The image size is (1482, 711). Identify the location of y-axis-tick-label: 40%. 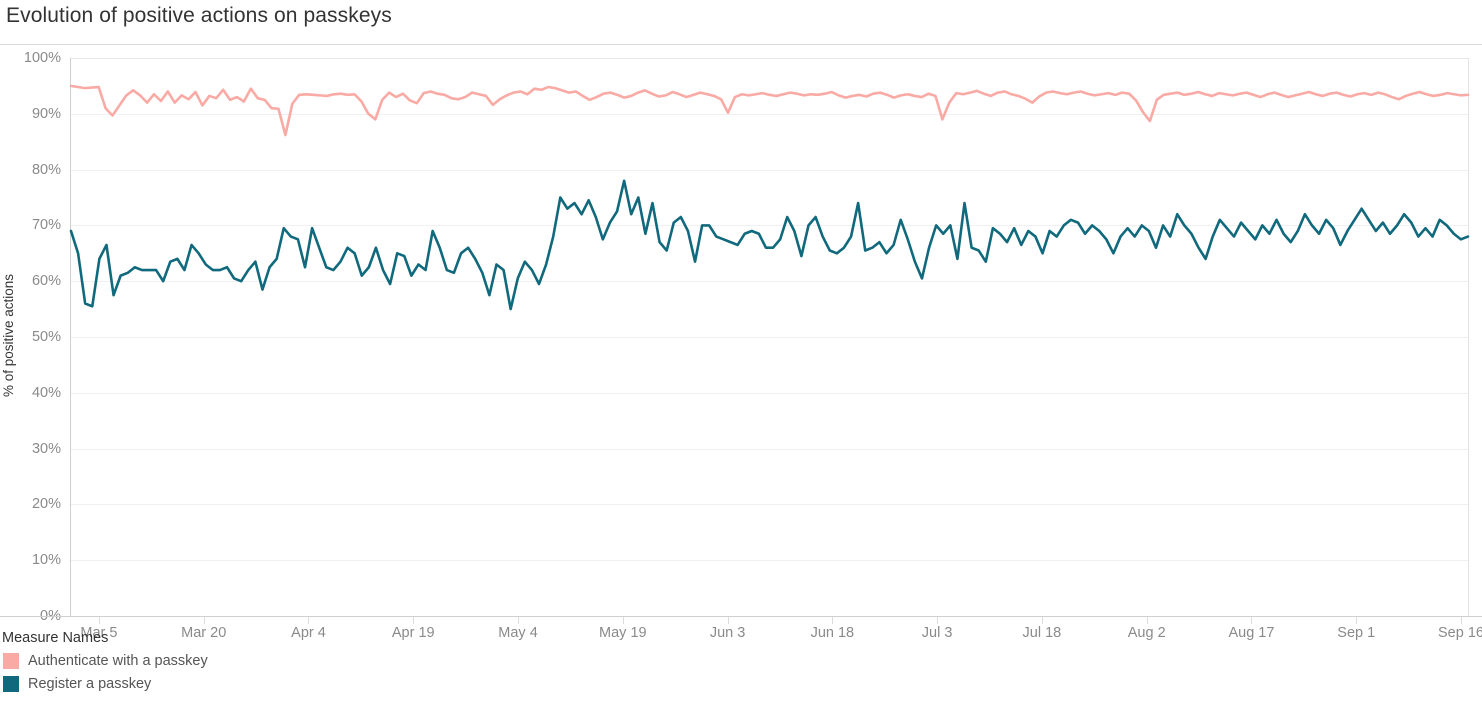
(46, 392).